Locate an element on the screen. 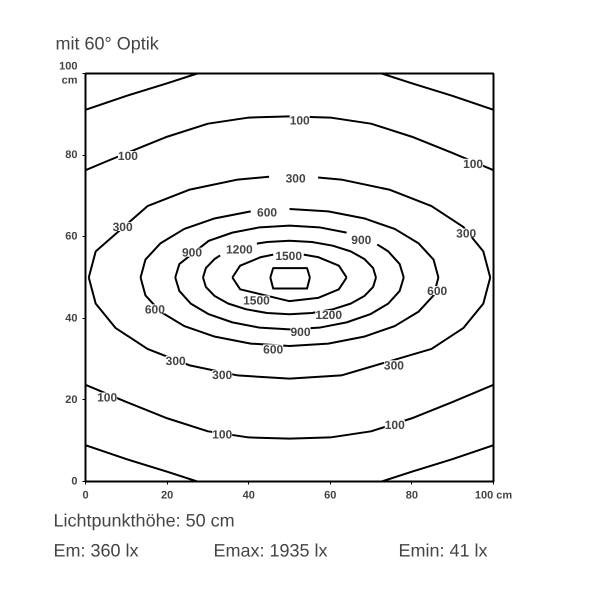 This screenshot has height=600, width=600. y-tick-label: 60 is located at coordinates (71, 236).